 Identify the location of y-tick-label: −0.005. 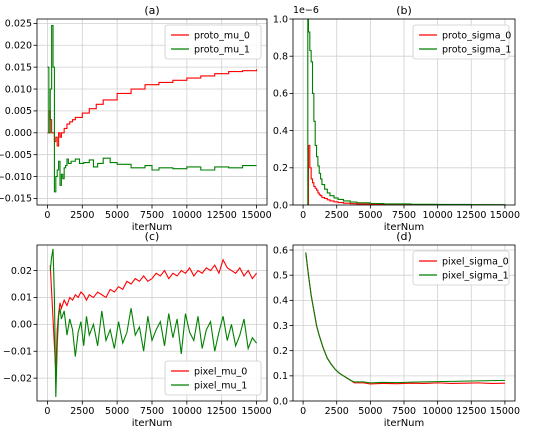
(16, 155).